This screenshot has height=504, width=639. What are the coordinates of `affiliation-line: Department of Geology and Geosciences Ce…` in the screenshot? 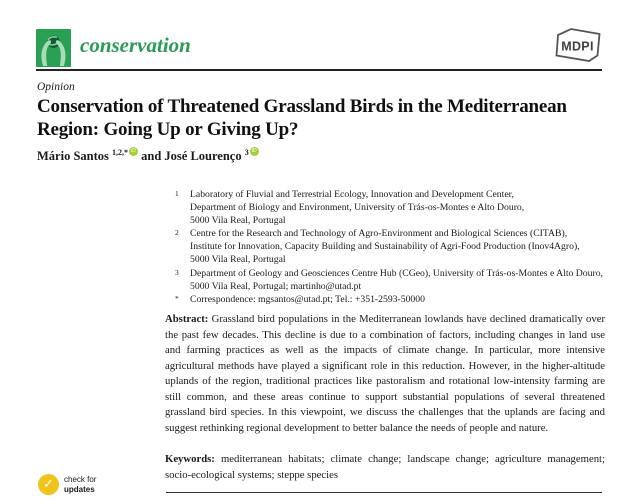 It's located at (396, 273).